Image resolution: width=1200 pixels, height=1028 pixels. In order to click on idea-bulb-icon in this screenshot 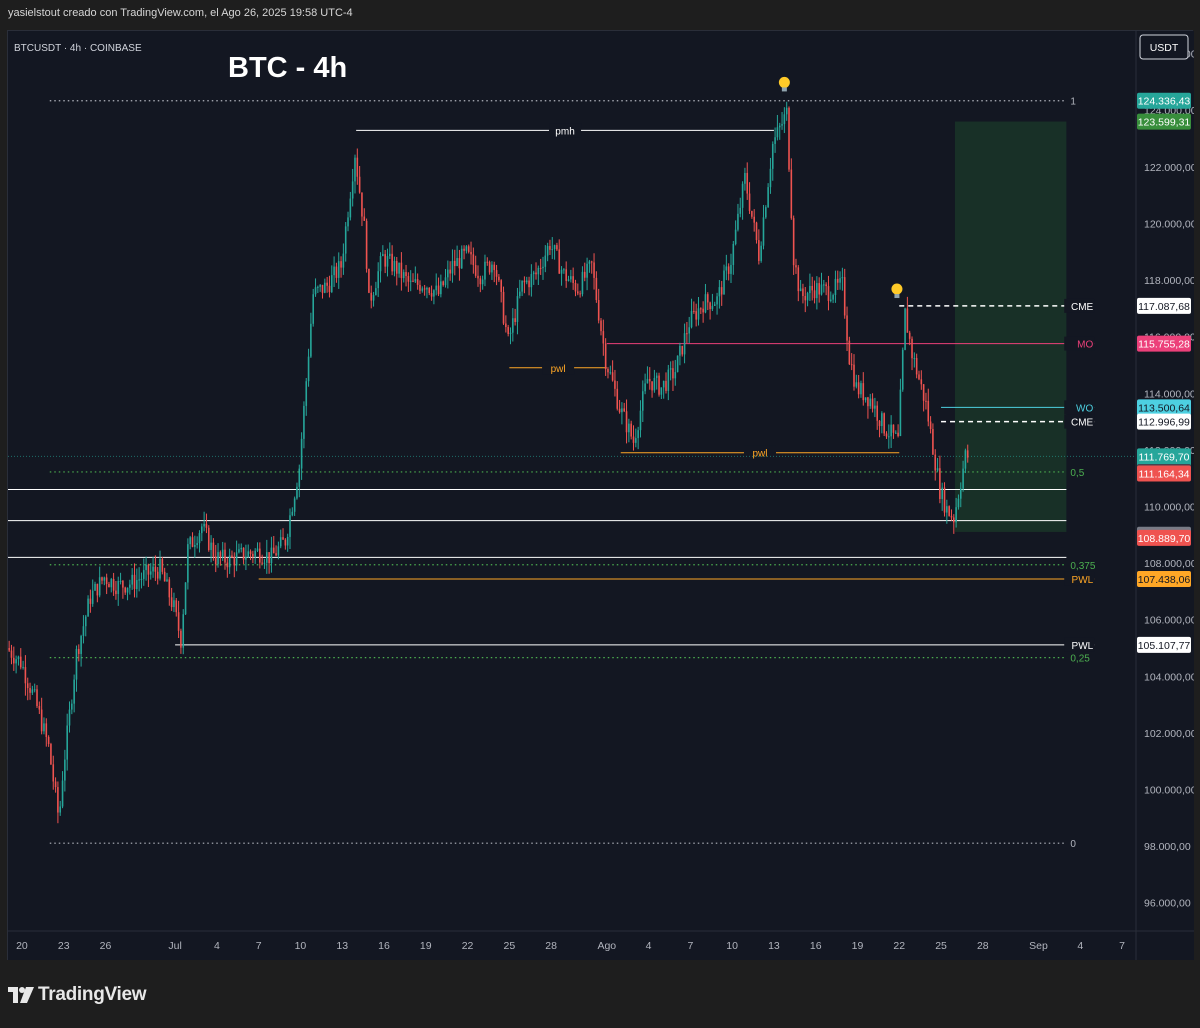, I will do `click(897, 291)`.